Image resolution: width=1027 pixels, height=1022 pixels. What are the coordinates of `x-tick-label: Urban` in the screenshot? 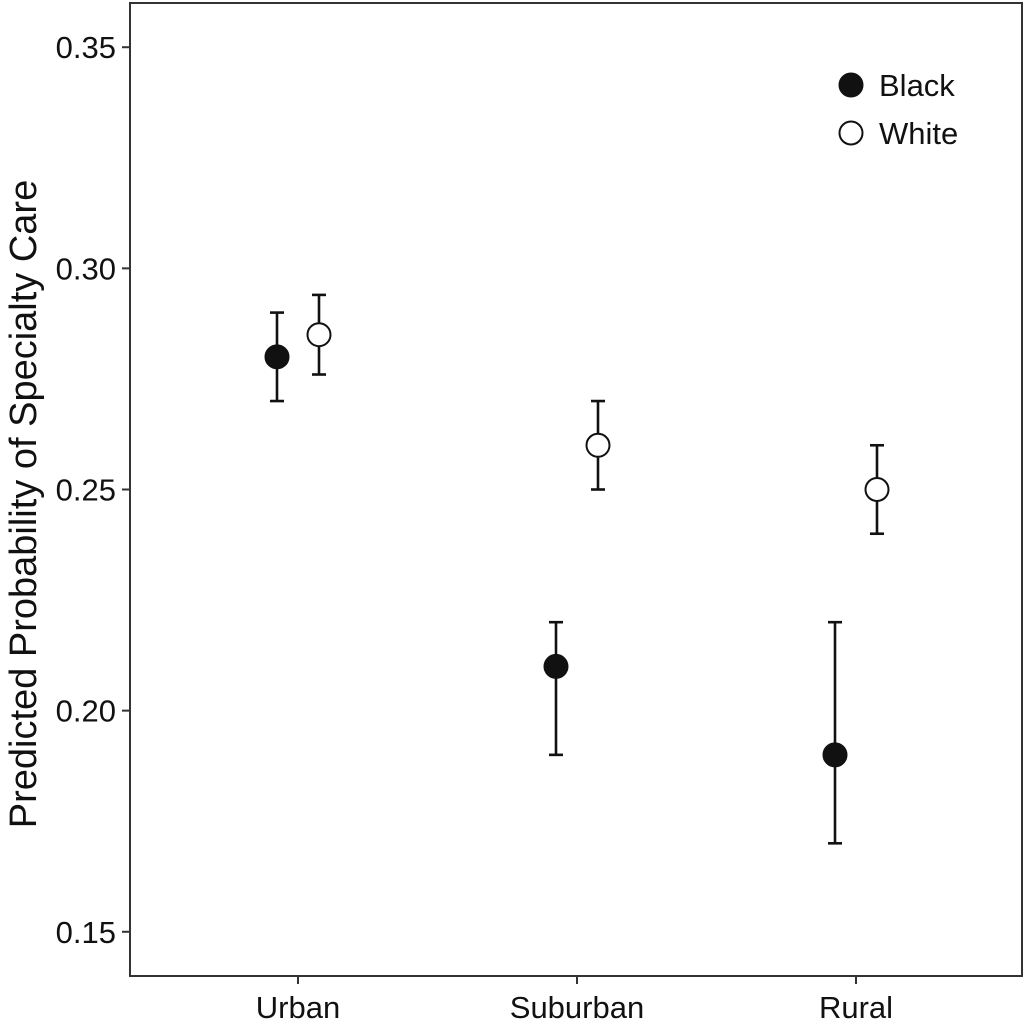 It's located at (298, 1006).